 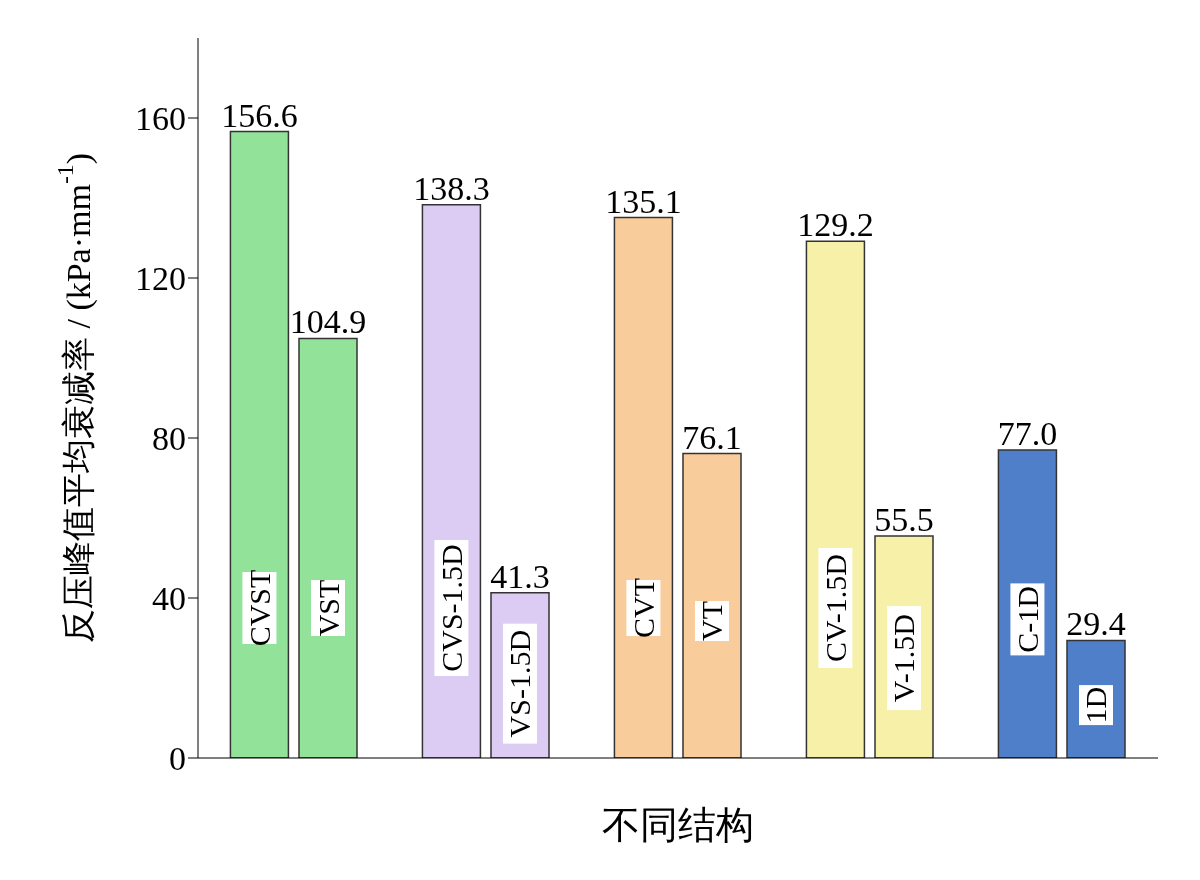 What do you see at coordinates (259, 115) in the screenshot?
I see `data-label: 156.6` at bounding box center [259, 115].